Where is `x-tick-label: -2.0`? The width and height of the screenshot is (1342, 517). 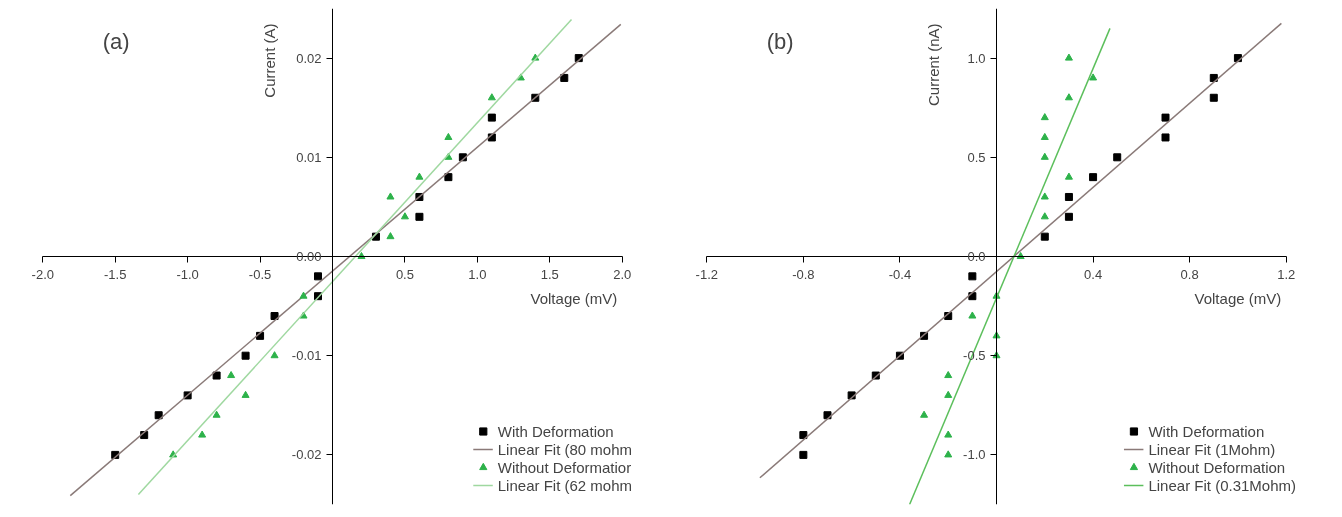
x-tick-label: -2.0 is located at coordinates (42, 274).